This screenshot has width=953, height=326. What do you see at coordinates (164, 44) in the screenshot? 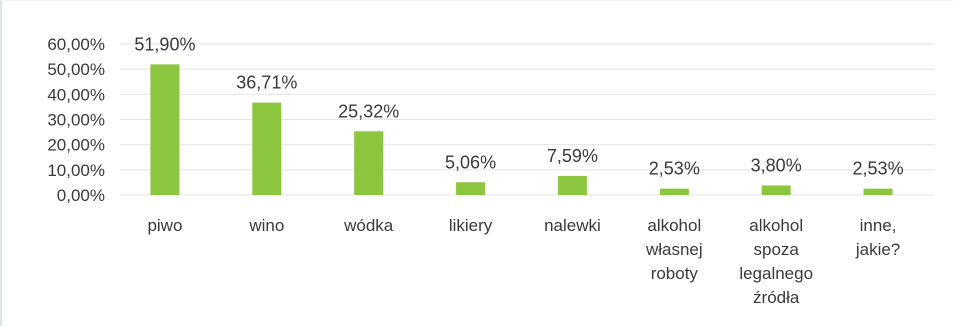
I see `data-label: 51,90%` at bounding box center [164, 44].